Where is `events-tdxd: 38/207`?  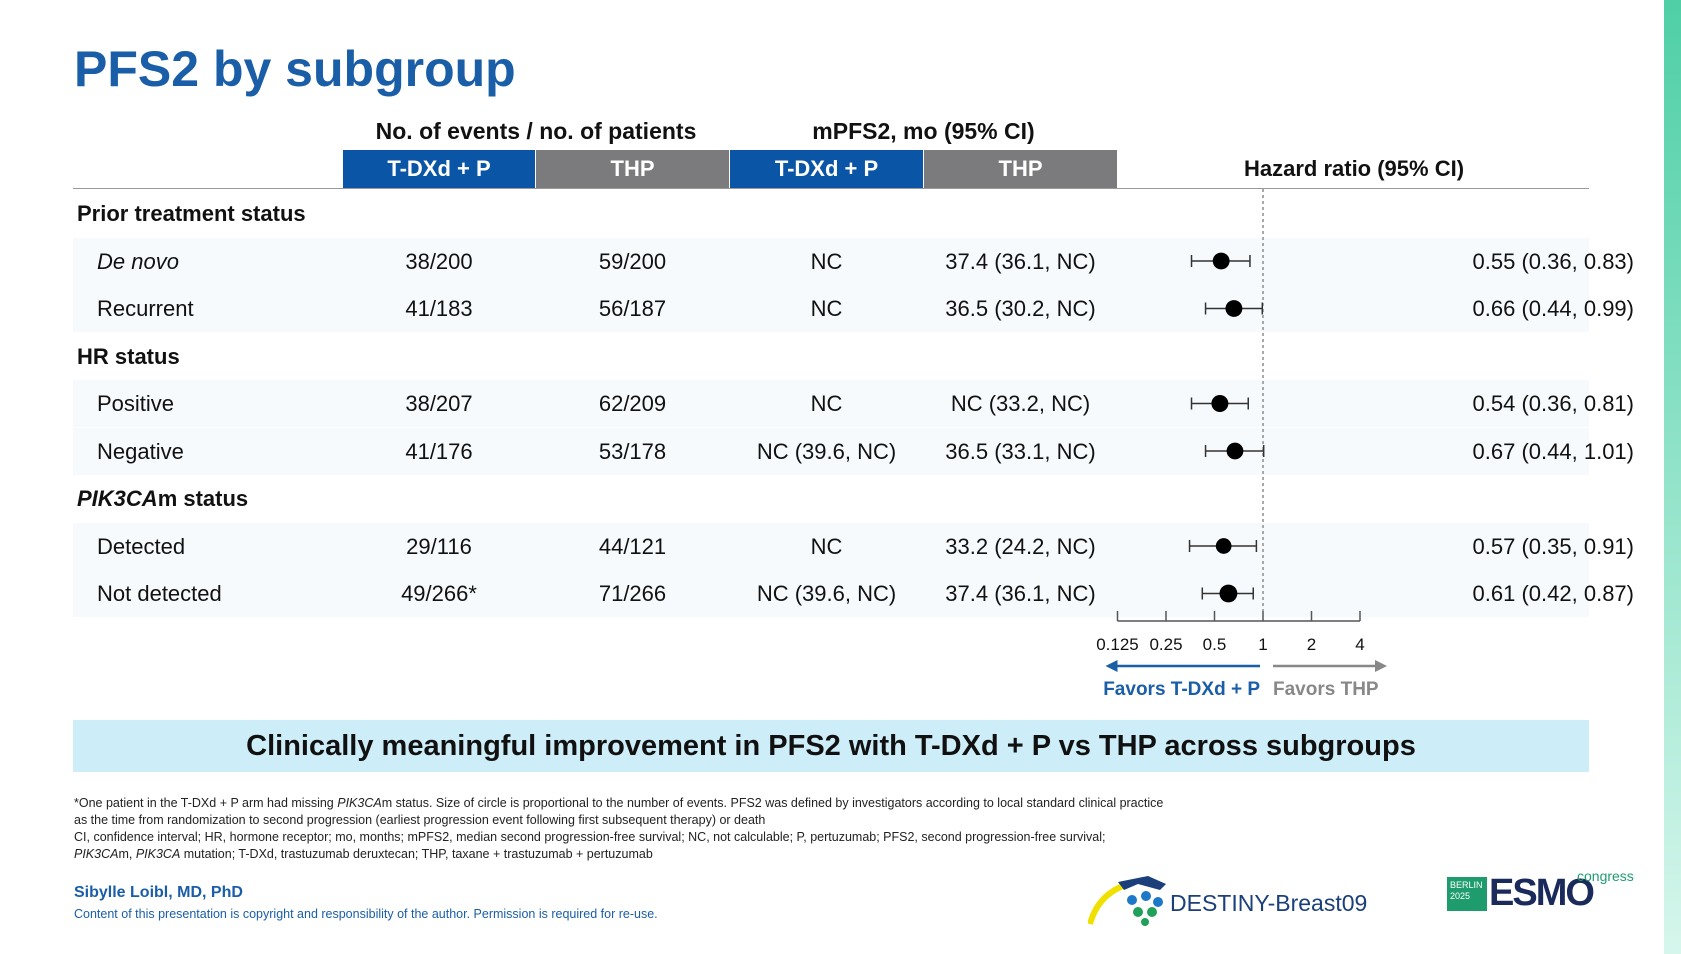
events-tdxd: 38/207 is located at coordinates (439, 403).